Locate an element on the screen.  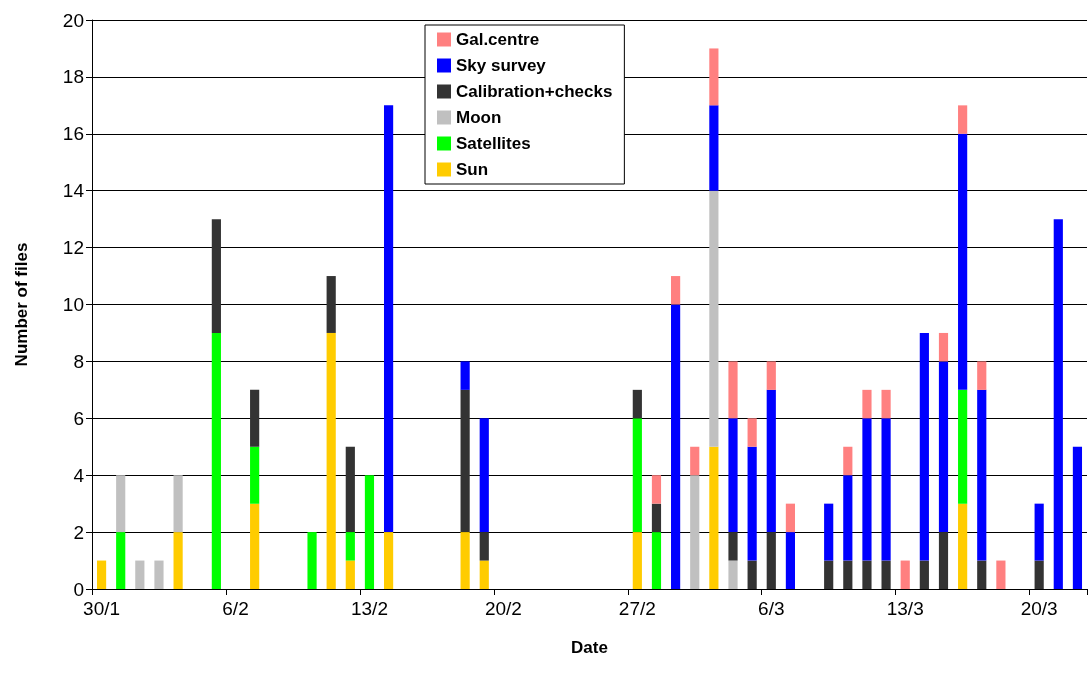
x-tick-label: 20/2 is located at coordinates (503, 608).